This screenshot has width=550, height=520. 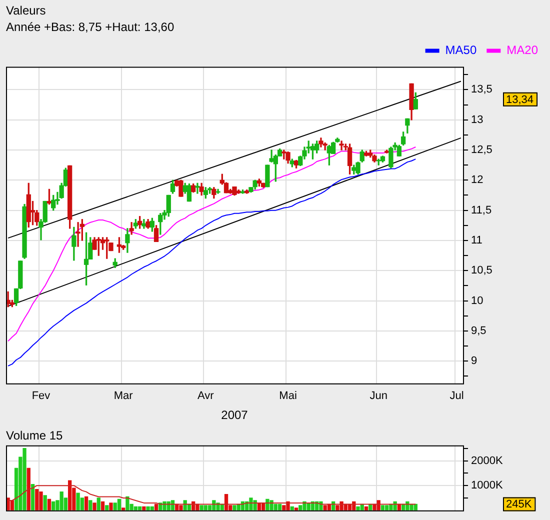 I want to click on chart-subtitle: Année +Bas: 8,75 +Haut: 13,60, so click(x=90, y=27).